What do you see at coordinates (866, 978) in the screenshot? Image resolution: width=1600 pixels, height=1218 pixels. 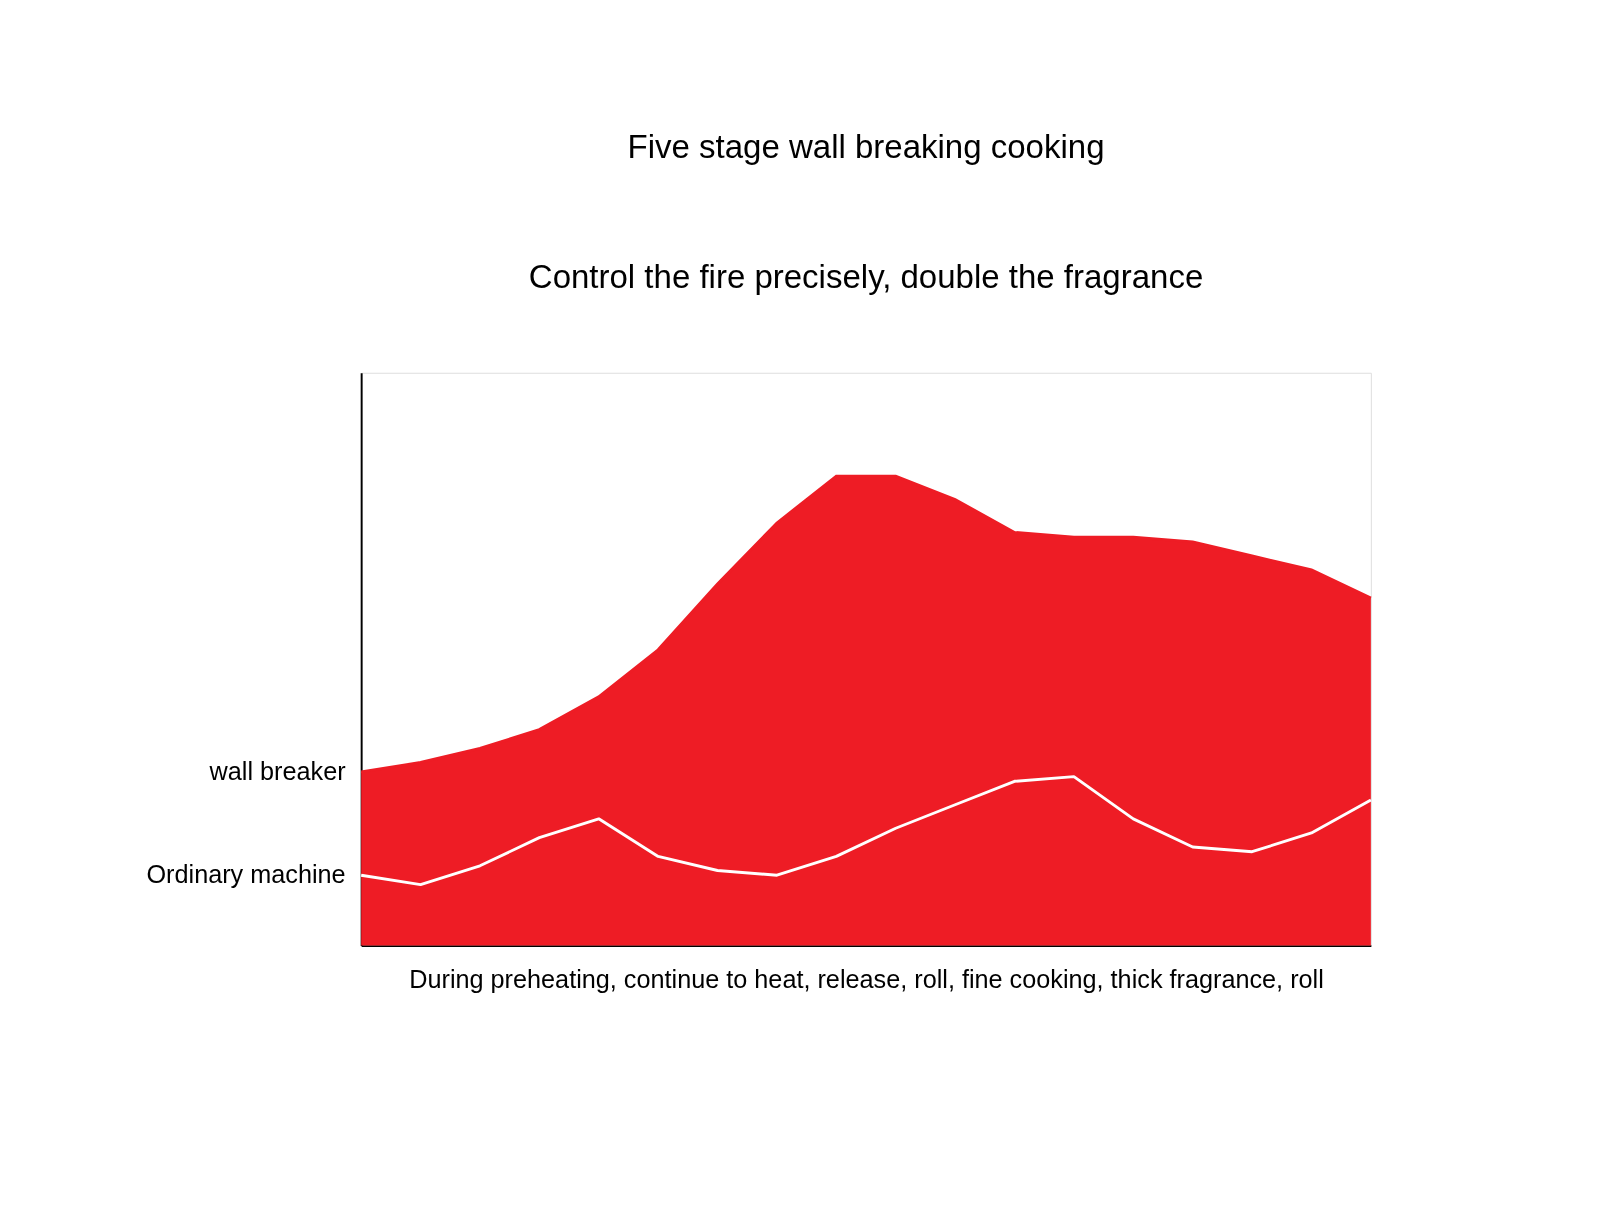 I see `x-axis-title: During preheating, continue to heat, release, roll, fine cooking, thick fragrance, roll` at bounding box center [866, 978].